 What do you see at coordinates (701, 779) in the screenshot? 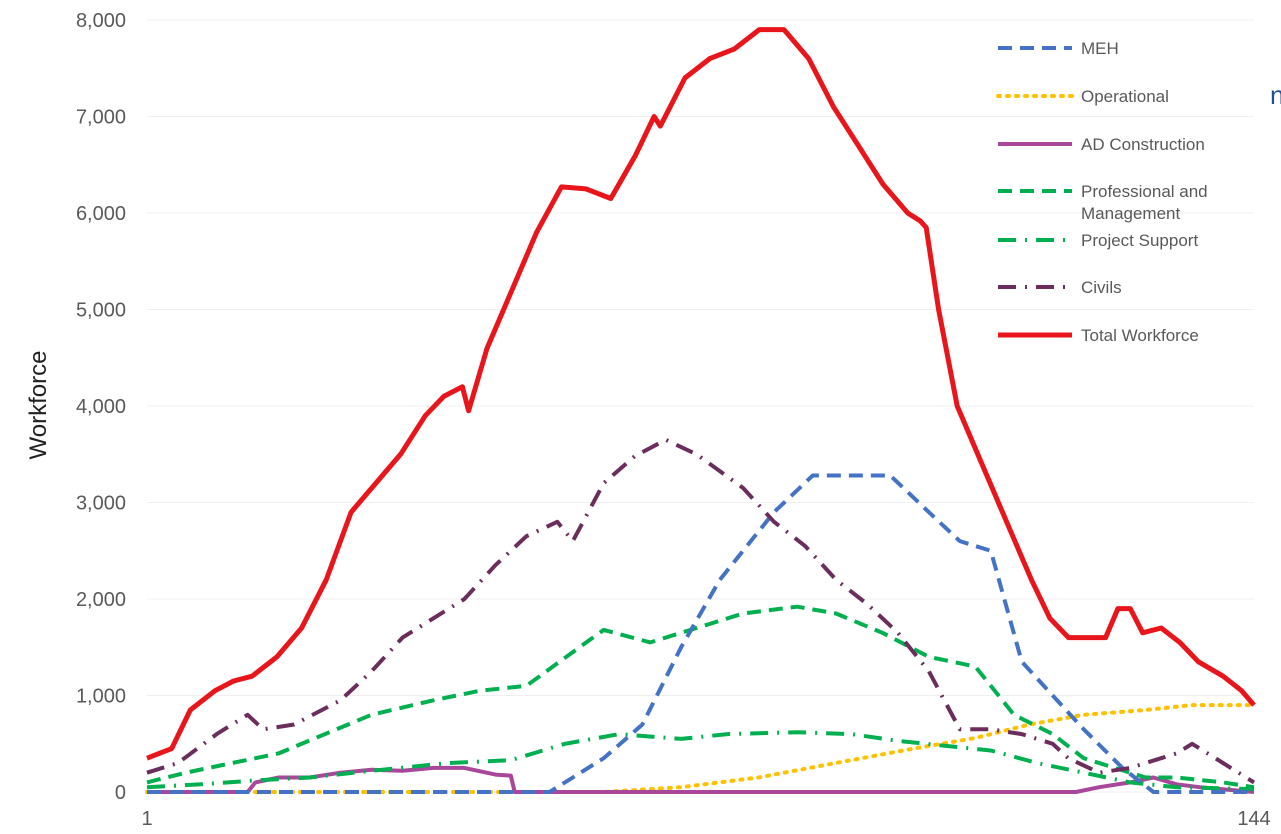
I see `series-line-ad-construction` at bounding box center [701, 779].